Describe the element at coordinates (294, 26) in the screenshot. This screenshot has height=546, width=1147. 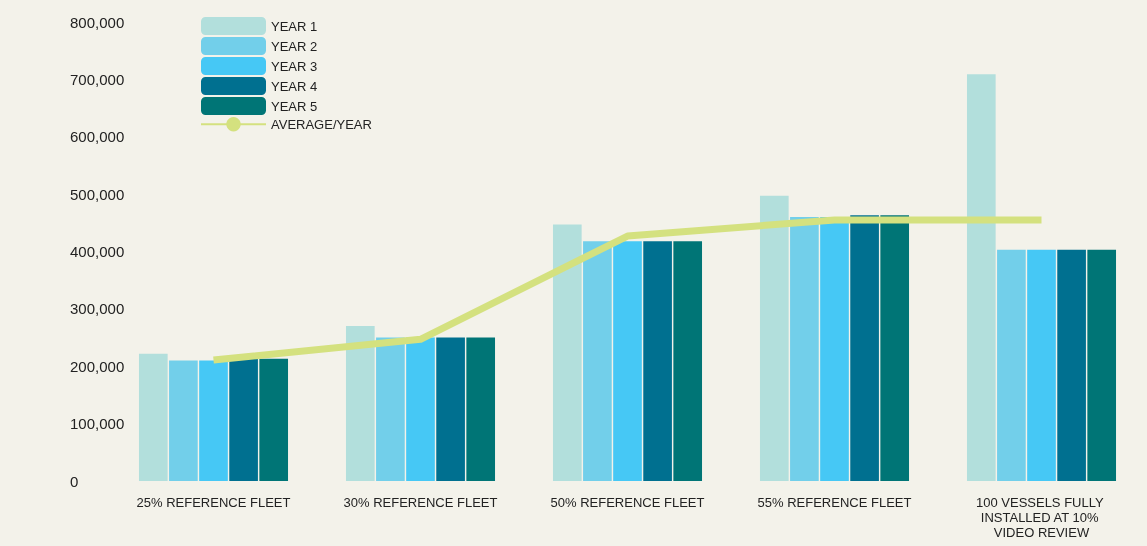
I see `legend-label: YEAR 1` at that location.